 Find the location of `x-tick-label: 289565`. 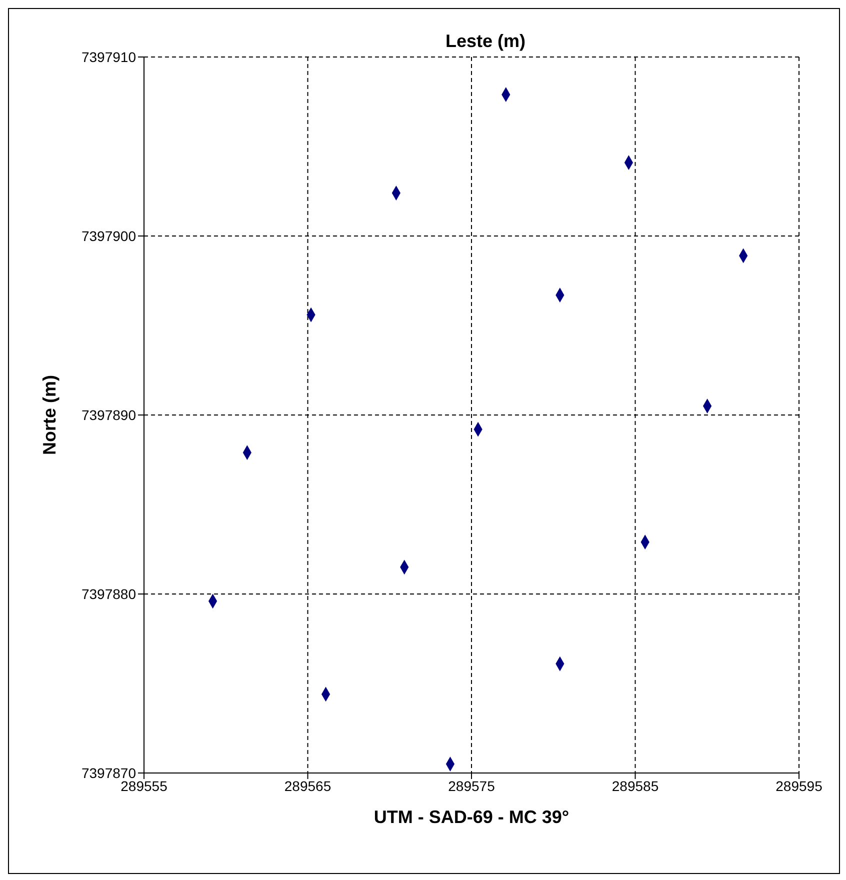

x-tick-label: 289565 is located at coordinates (308, 786).